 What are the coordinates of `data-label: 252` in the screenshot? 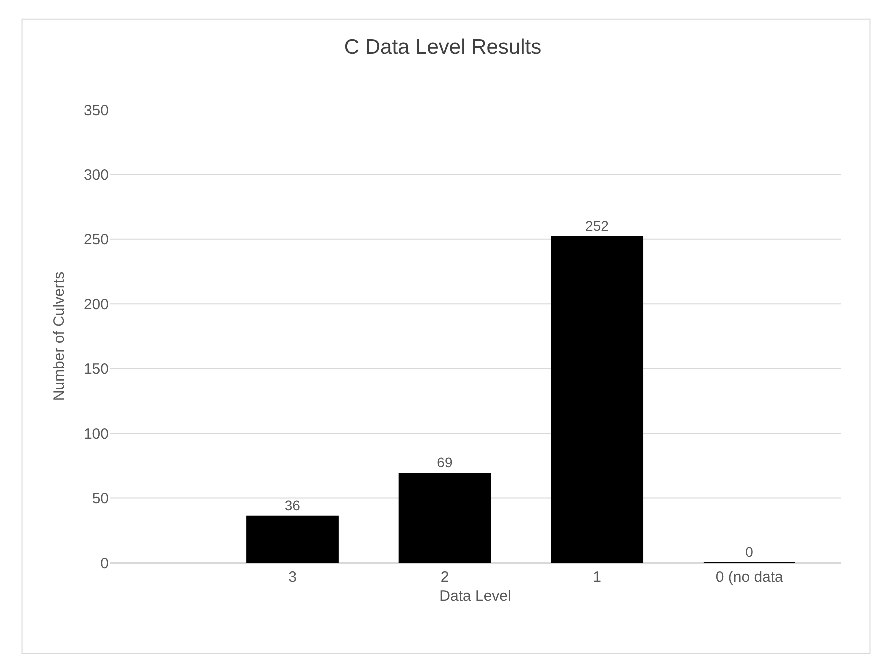 It's located at (598, 226).